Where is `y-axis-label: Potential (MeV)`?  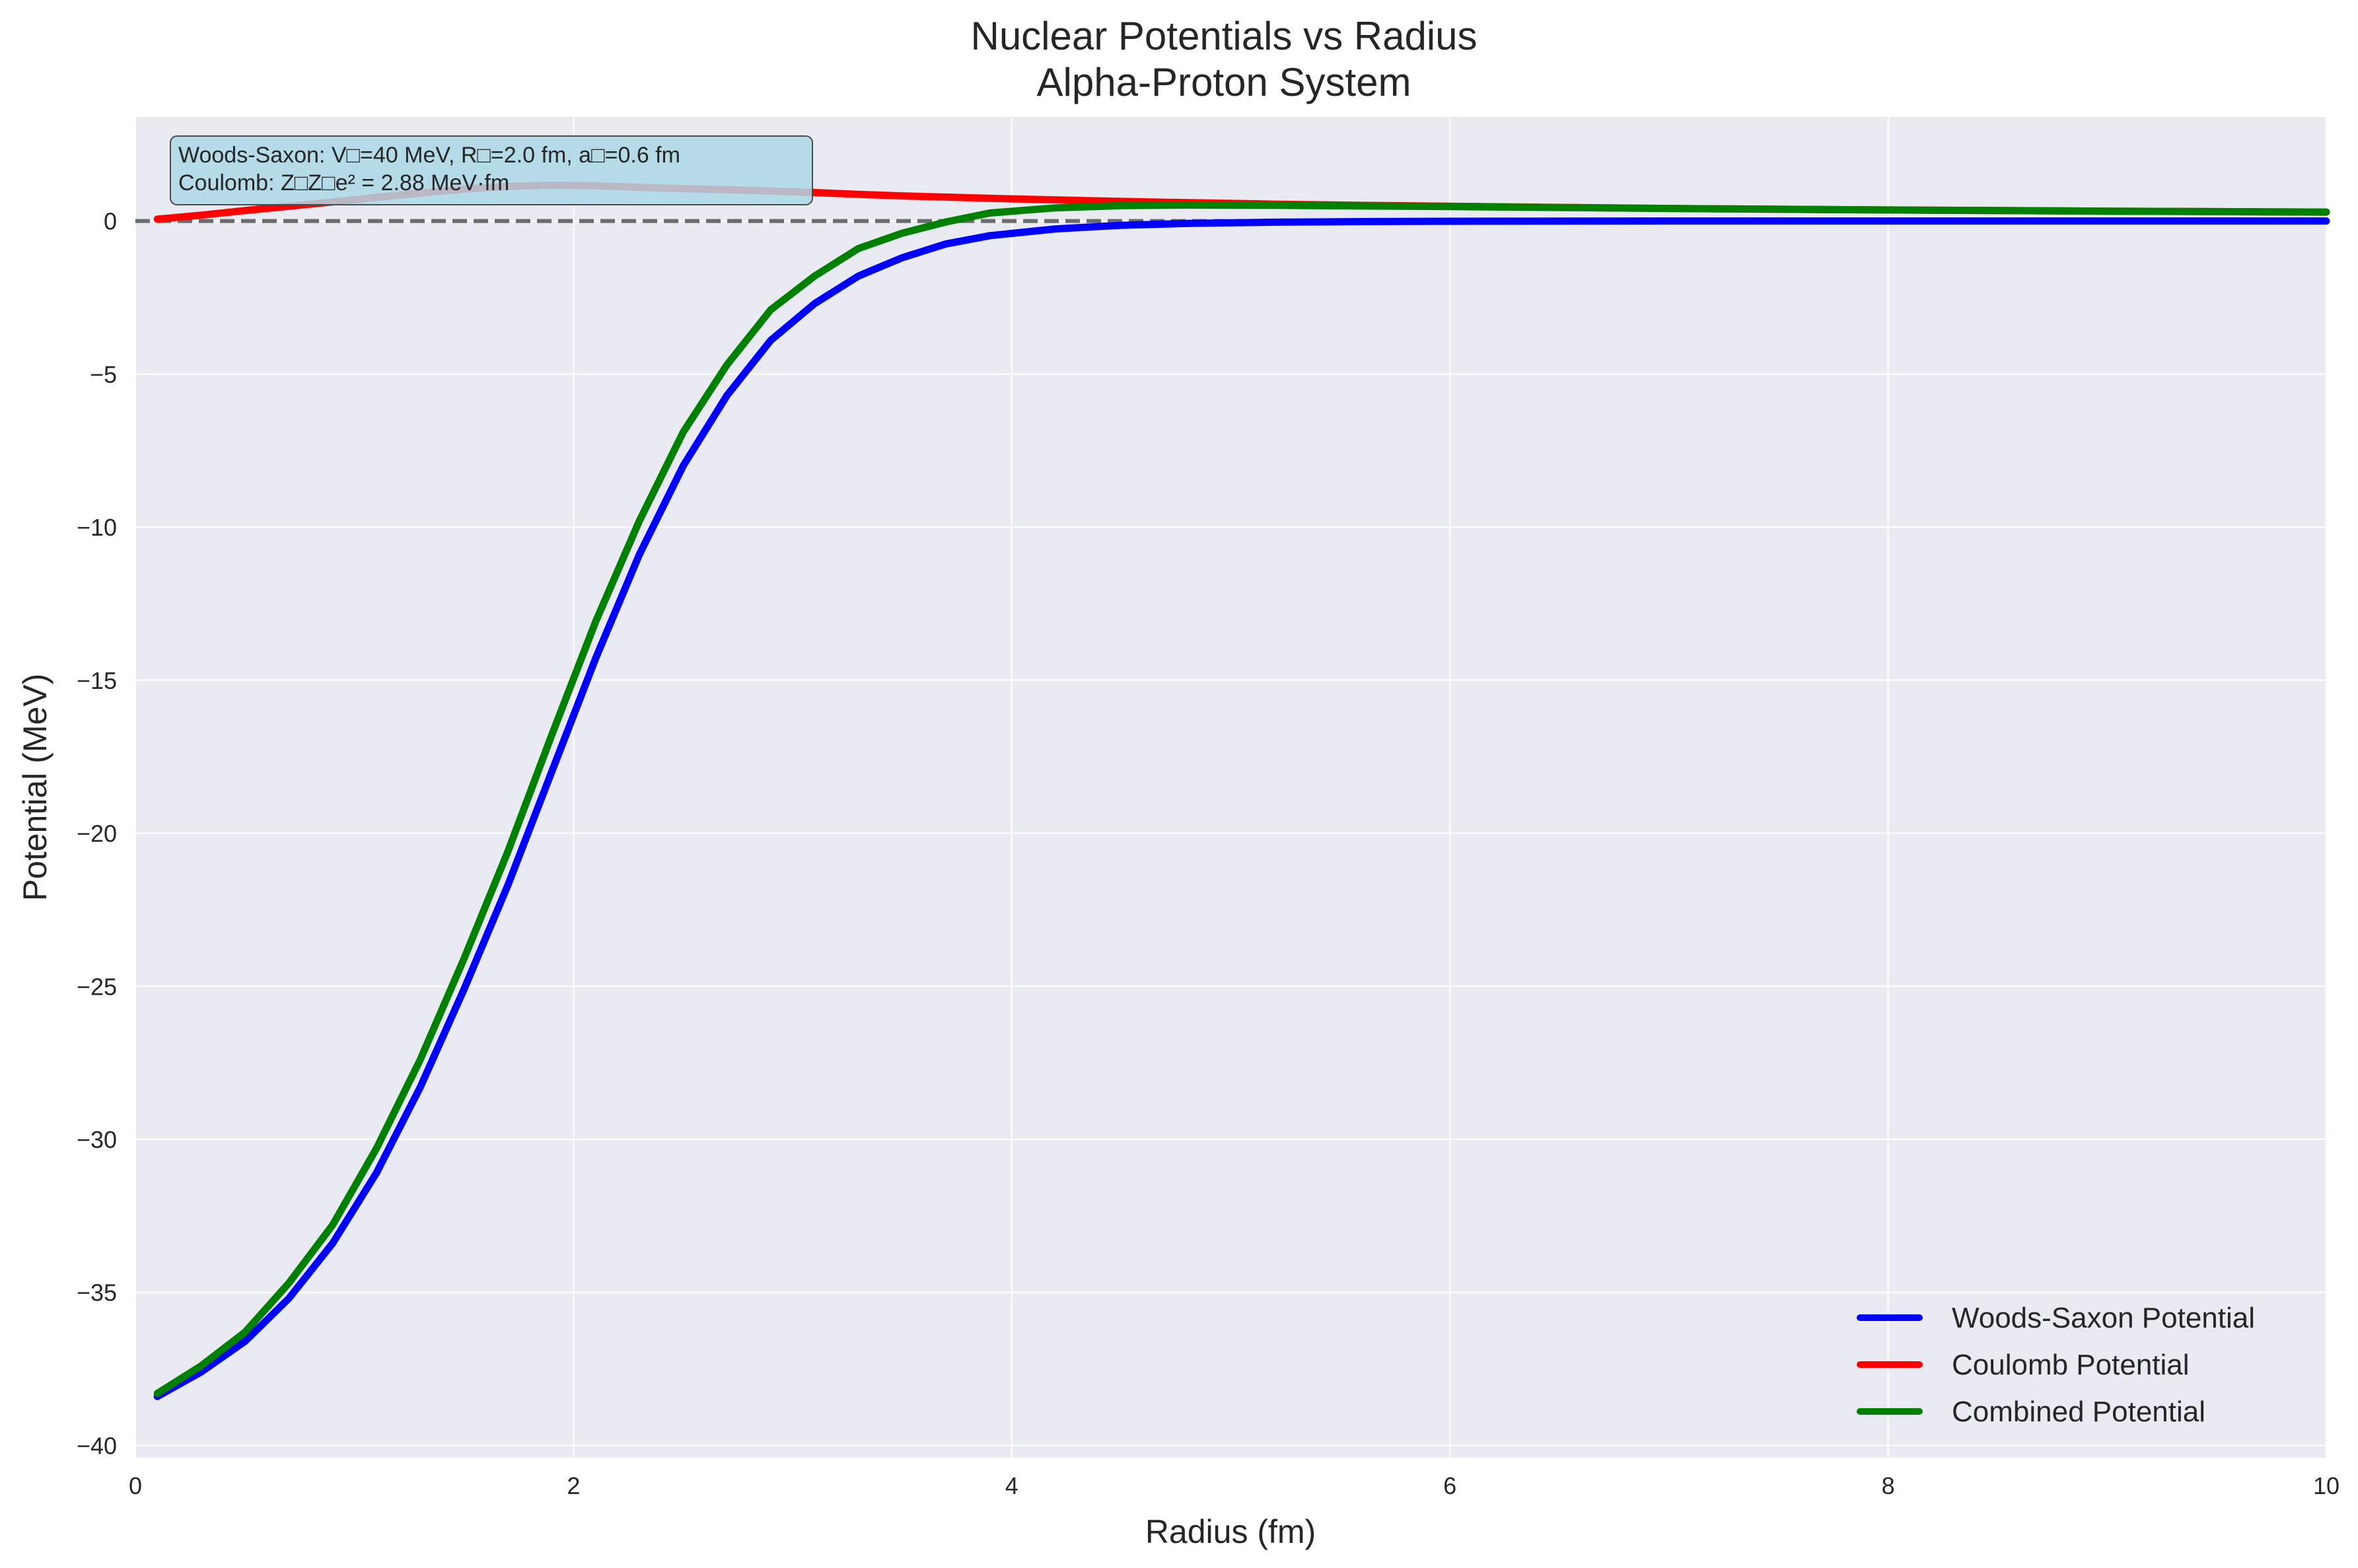 y-axis-label: Potential (MeV) is located at coordinates (35, 788).